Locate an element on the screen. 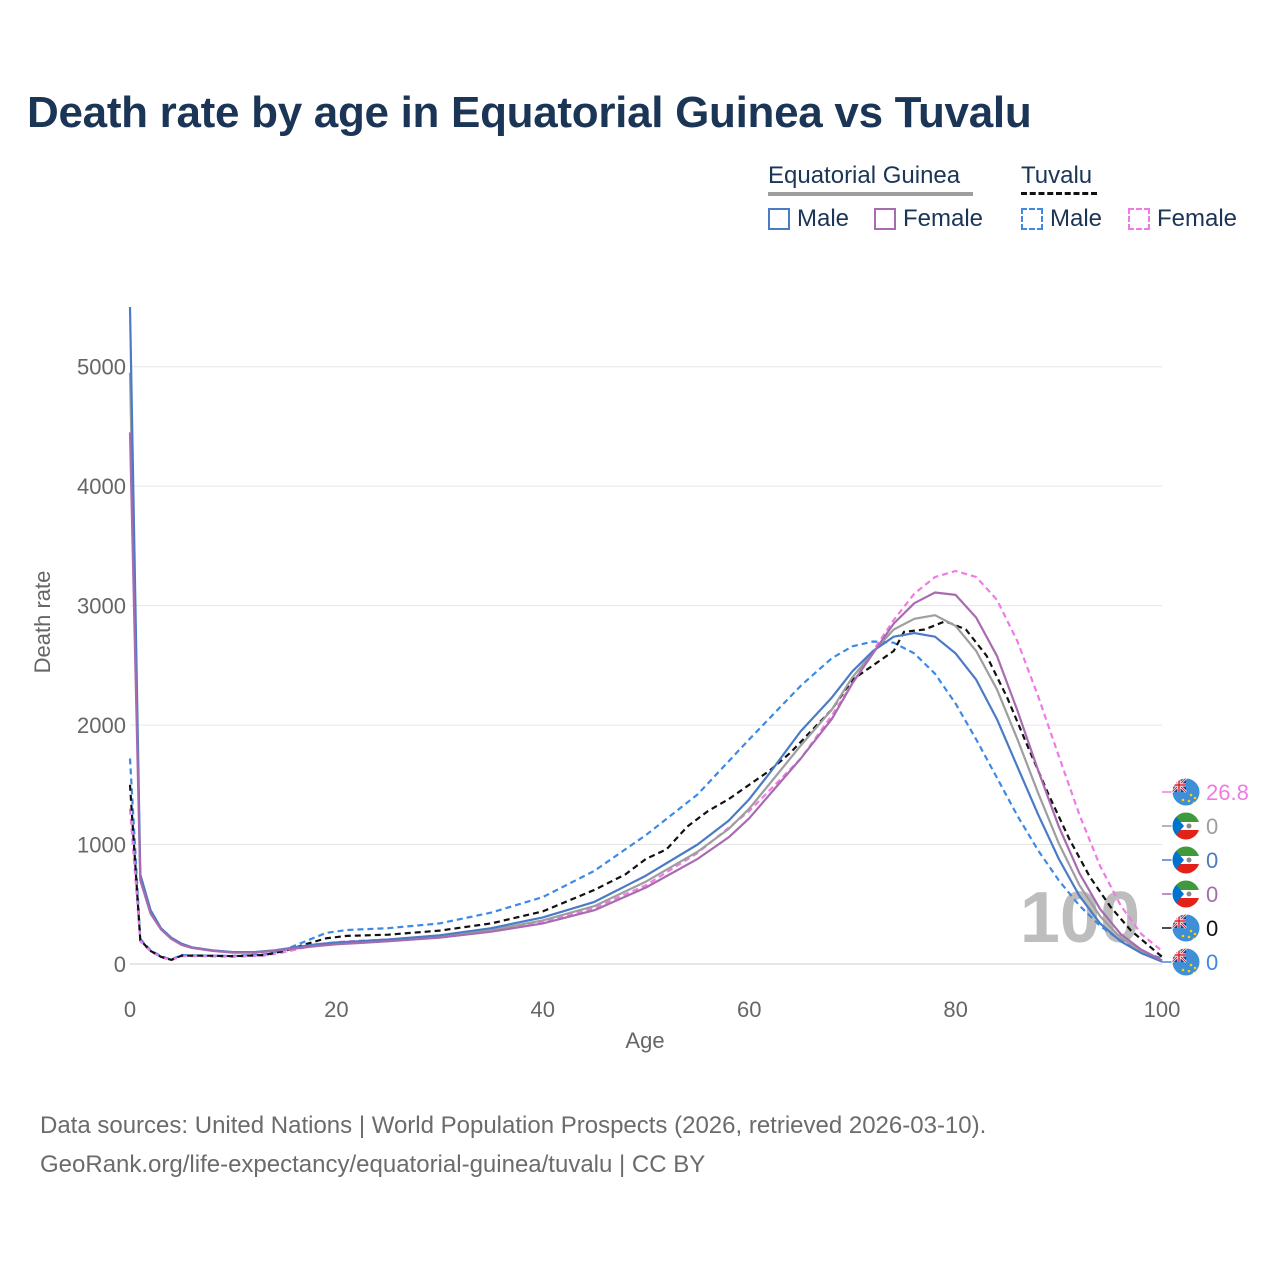 The image size is (1280, 1280). x-tick-label: 0 is located at coordinates (130, 1009).